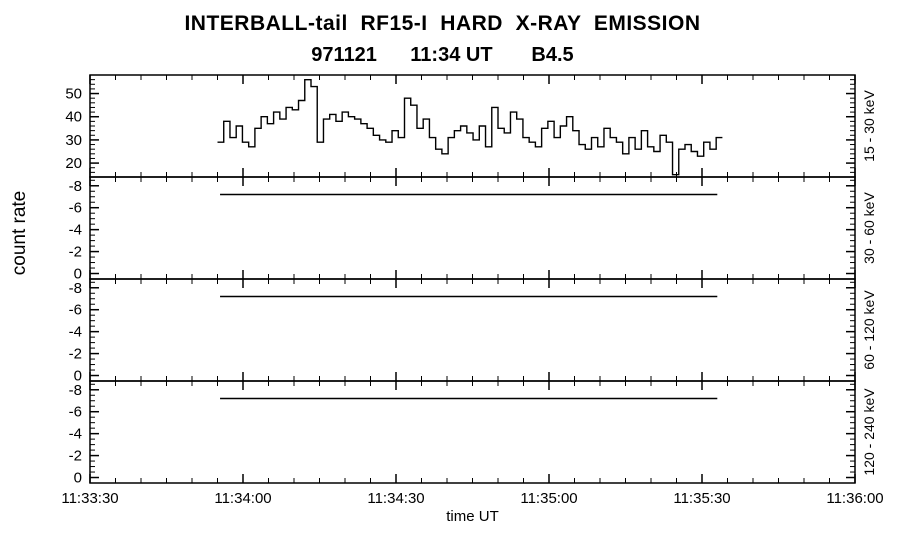  I want to click on x-tick-label: 11:35:30, so click(701, 498).